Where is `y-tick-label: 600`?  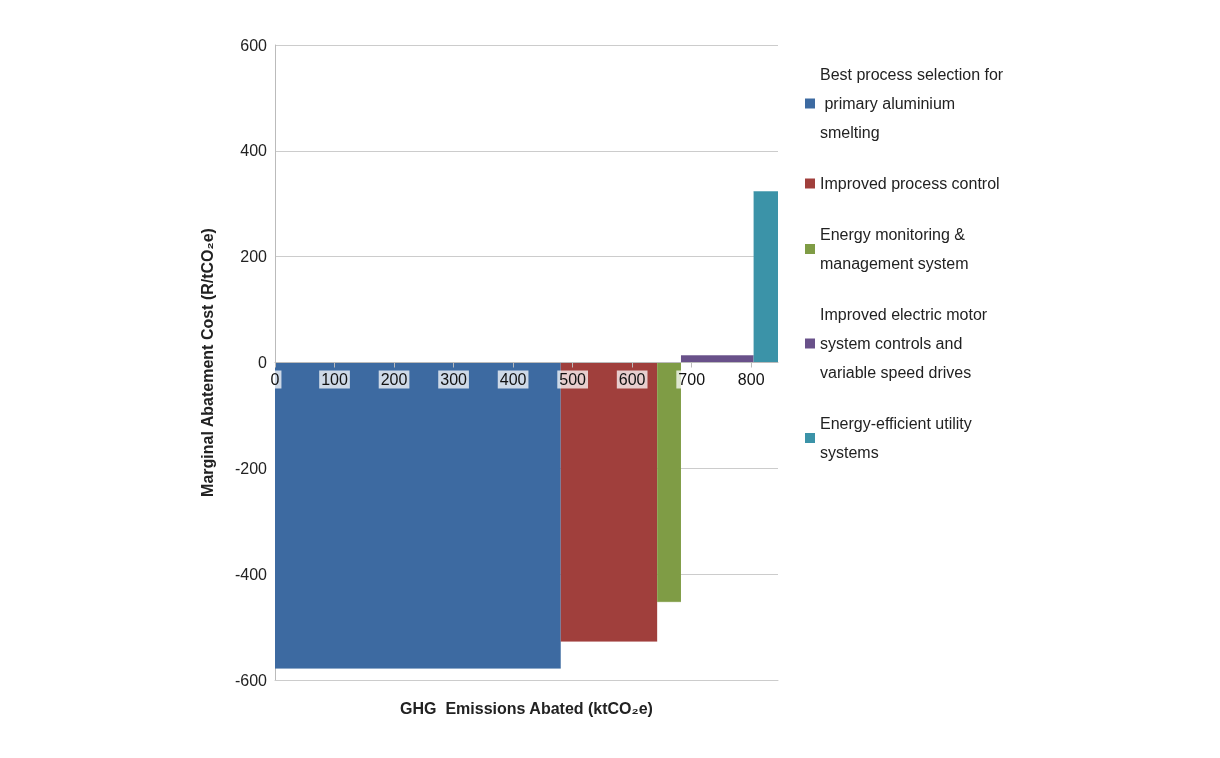
y-tick-label: 600 is located at coordinates (254, 45).